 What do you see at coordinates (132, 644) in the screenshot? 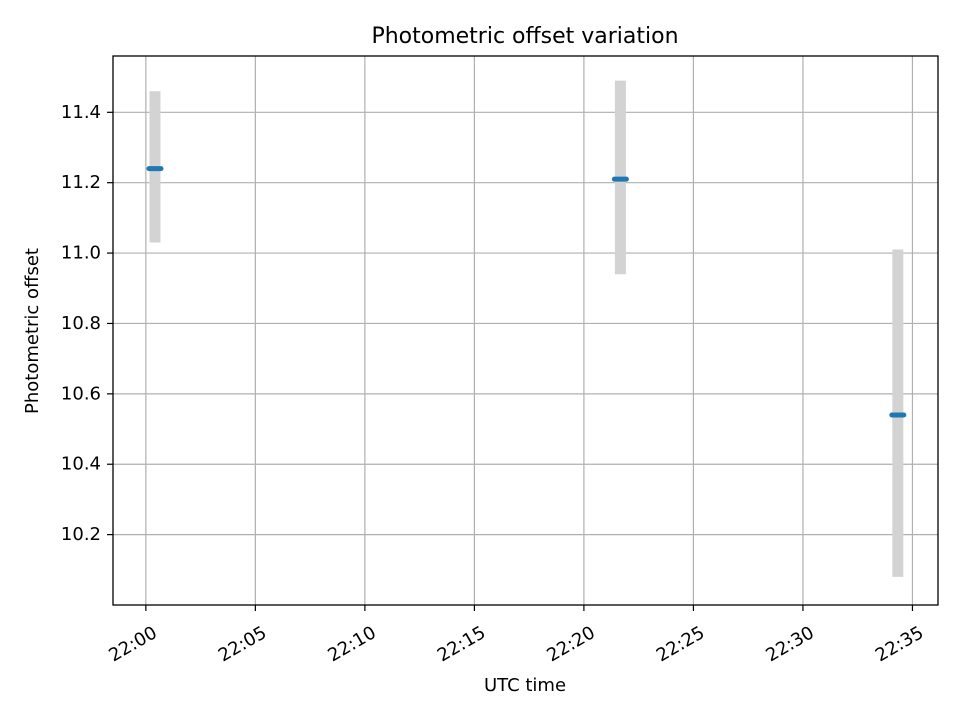
I see `x-tick-label: 22:00` at bounding box center [132, 644].